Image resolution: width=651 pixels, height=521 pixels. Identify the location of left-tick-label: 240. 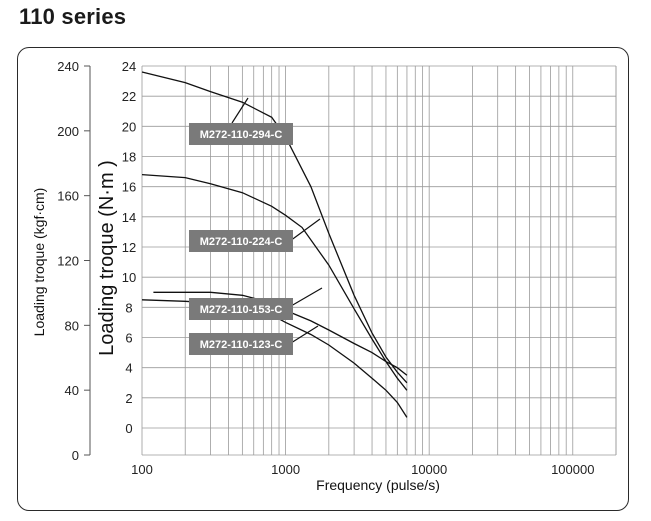
(68, 66).